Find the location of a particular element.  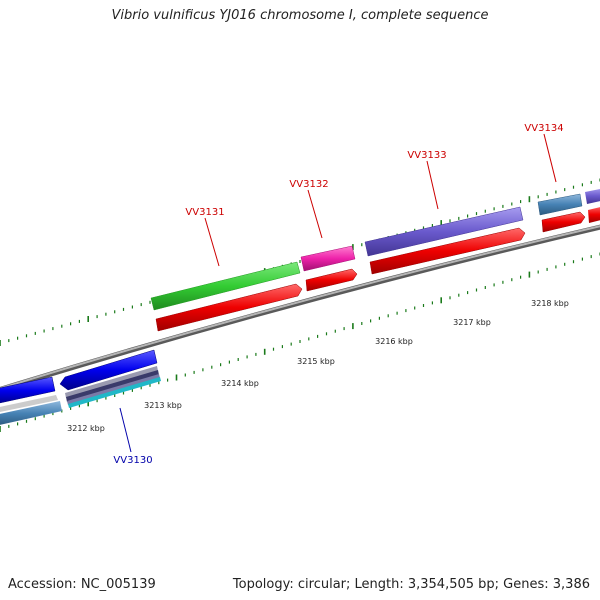

gene-label-vv3134: VV3134 is located at coordinates (543, 128).